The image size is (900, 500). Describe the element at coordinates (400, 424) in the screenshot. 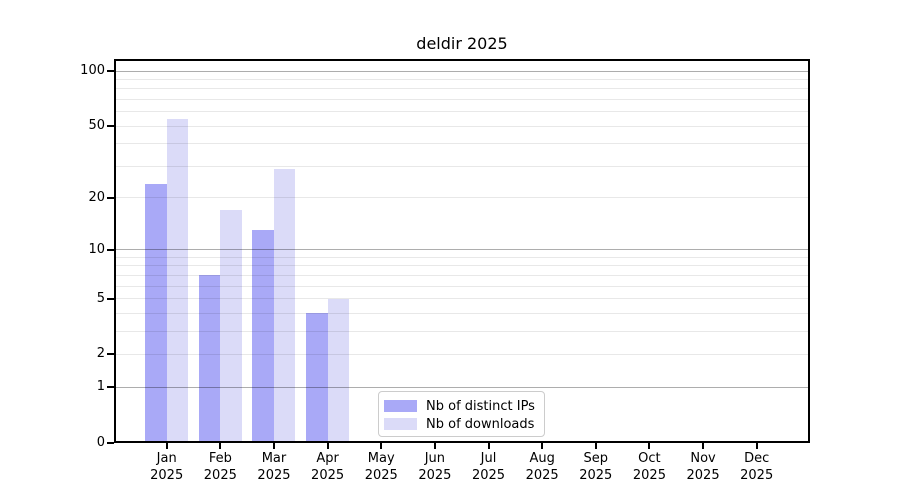

I see `legend-swatch-downloads` at that location.